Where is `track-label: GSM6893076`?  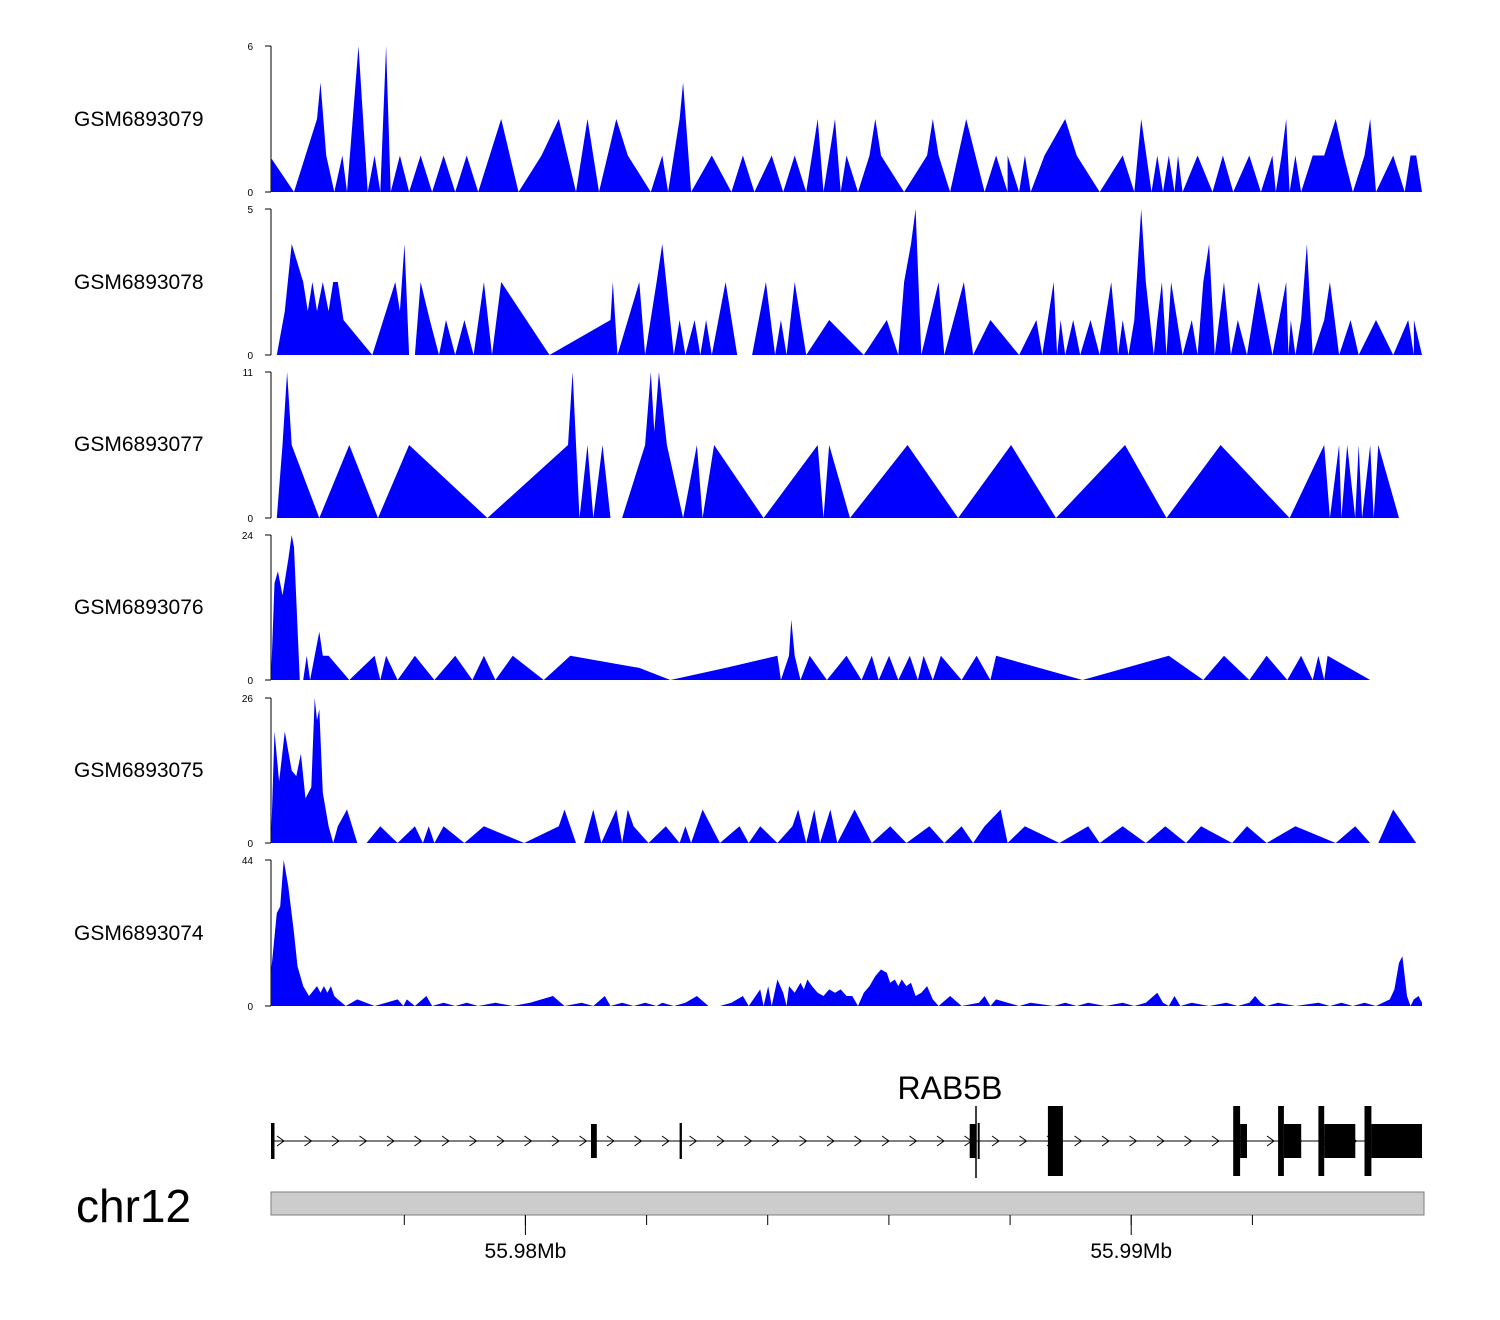
track-label: GSM6893076 is located at coordinates (139, 607).